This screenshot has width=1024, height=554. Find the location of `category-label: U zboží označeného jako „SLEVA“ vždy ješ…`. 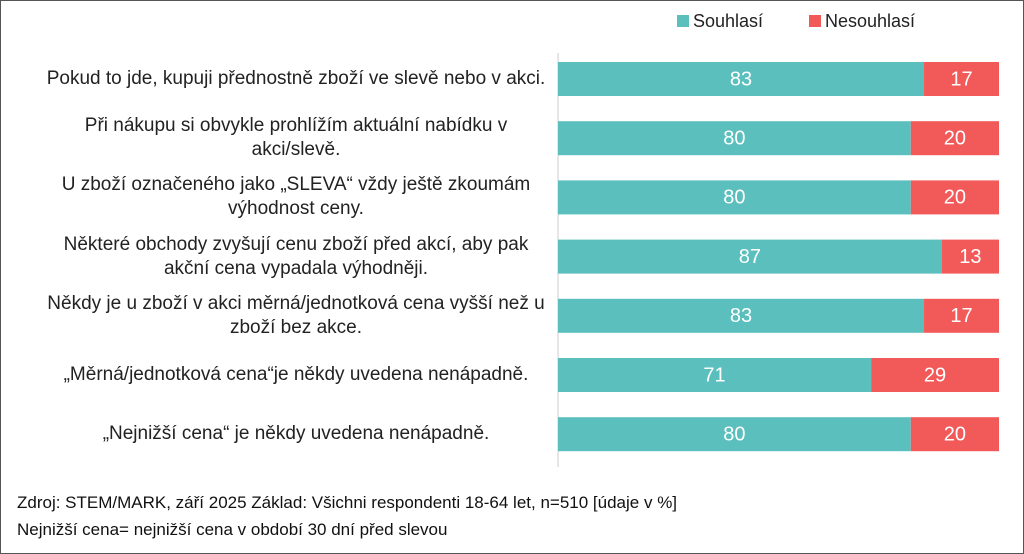

category-label: U zboží označeného jako „SLEVA“ vždy ješ… is located at coordinates (296, 197).